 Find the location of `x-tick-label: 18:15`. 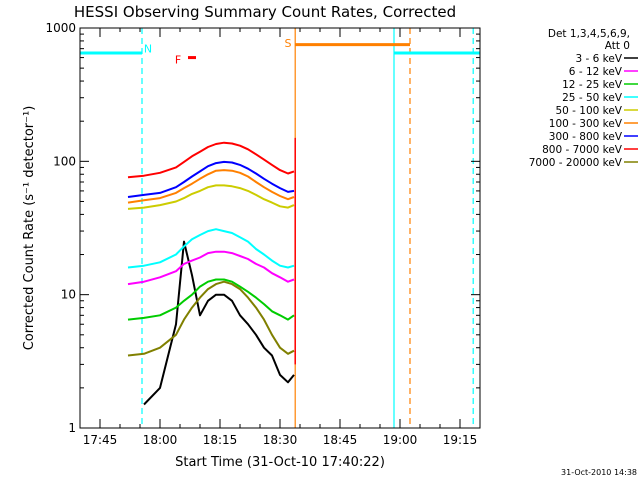

x-tick-label: 18:15 is located at coordinates (220, 440).